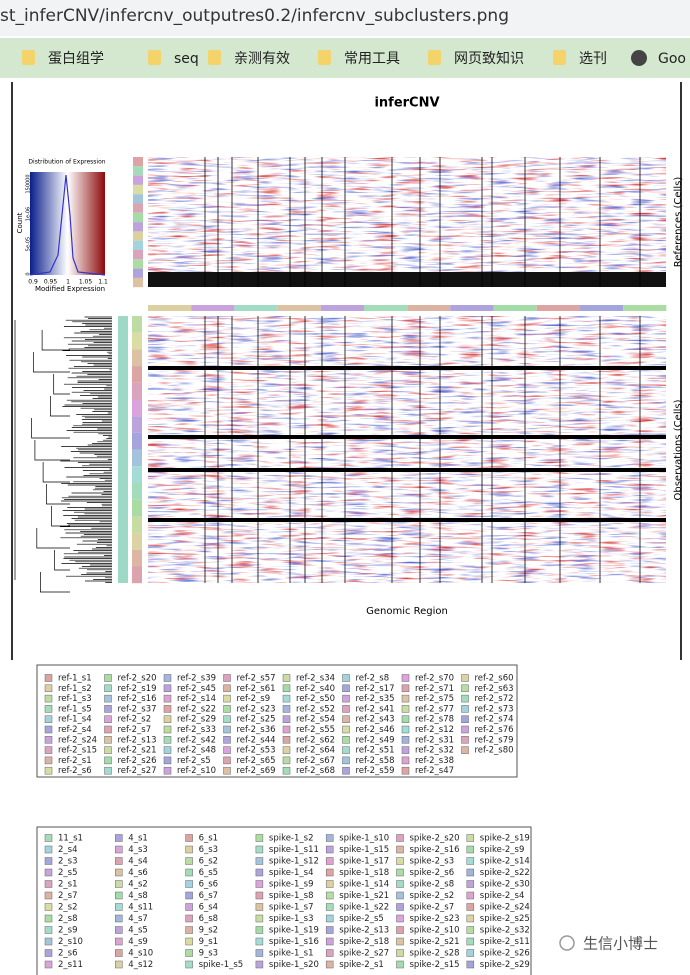 The height and width of the screenshot is (975, 690). I want to click on bookmark: seq, so click(186, 59).